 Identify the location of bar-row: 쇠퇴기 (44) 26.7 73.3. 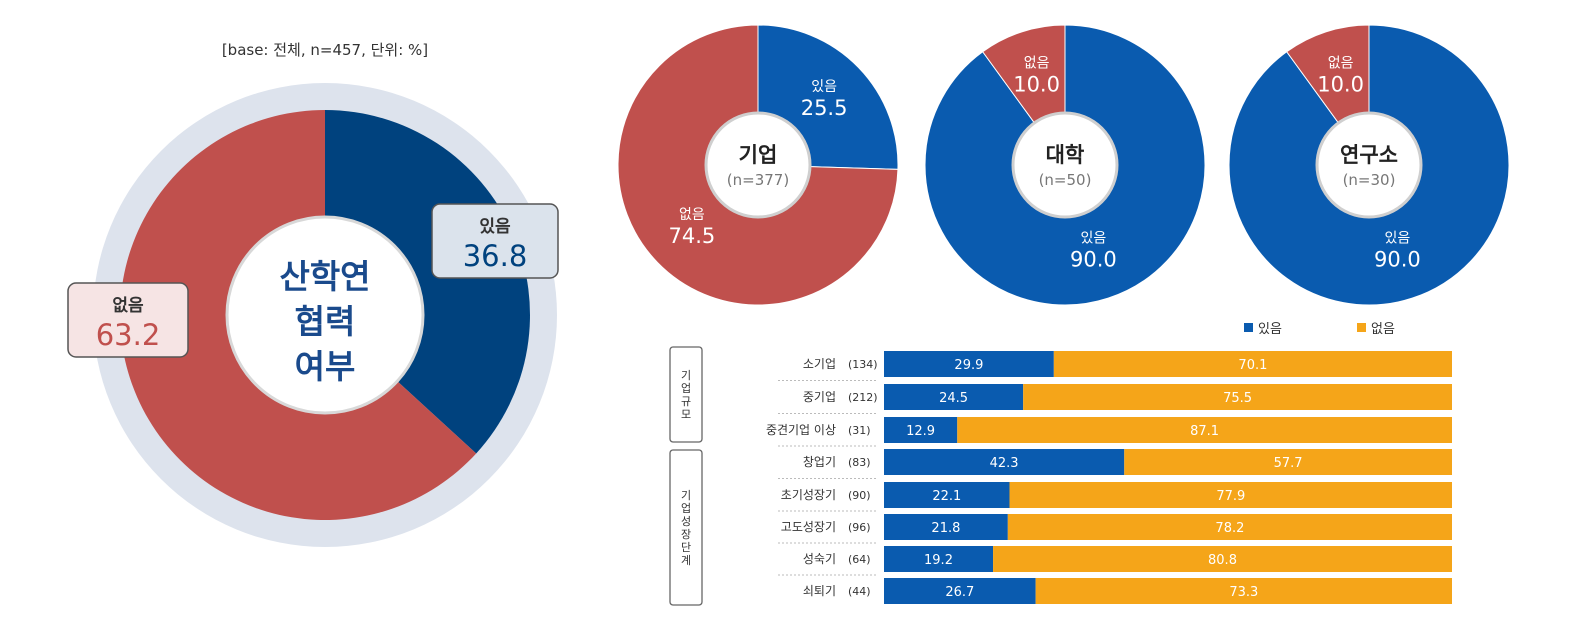
(1127, 591).